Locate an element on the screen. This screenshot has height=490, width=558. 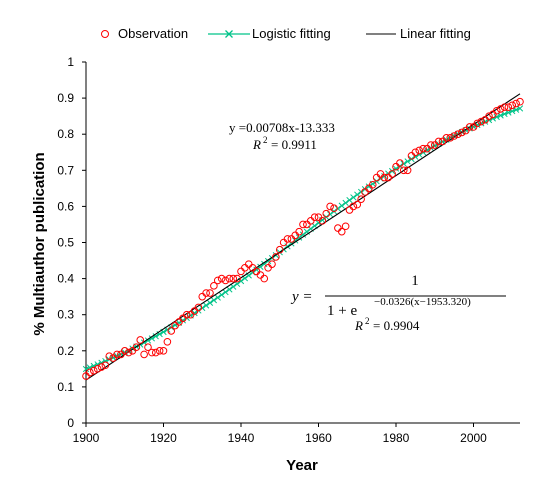
y-tick-label: 0.3 is located at coordinates (65, 315).